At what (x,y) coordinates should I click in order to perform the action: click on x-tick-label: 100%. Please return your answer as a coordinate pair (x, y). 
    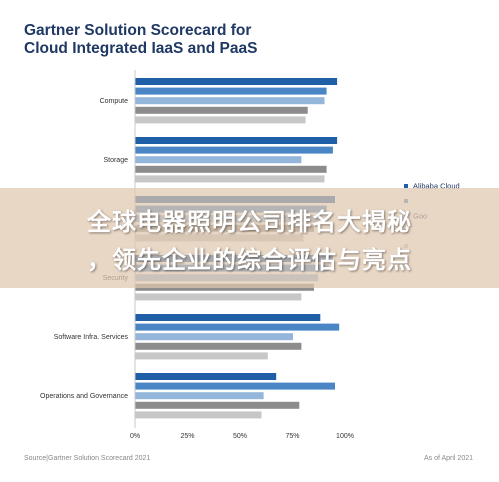
    Looking at the image, I should click on (345, 436).